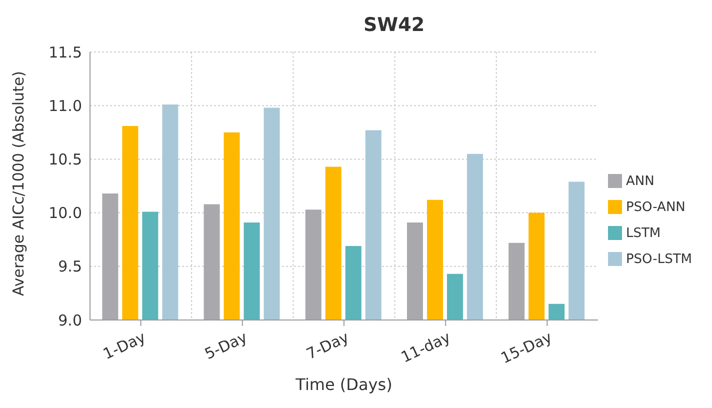  I want to click on y-tick-label: 10.5, so click(65, 159).